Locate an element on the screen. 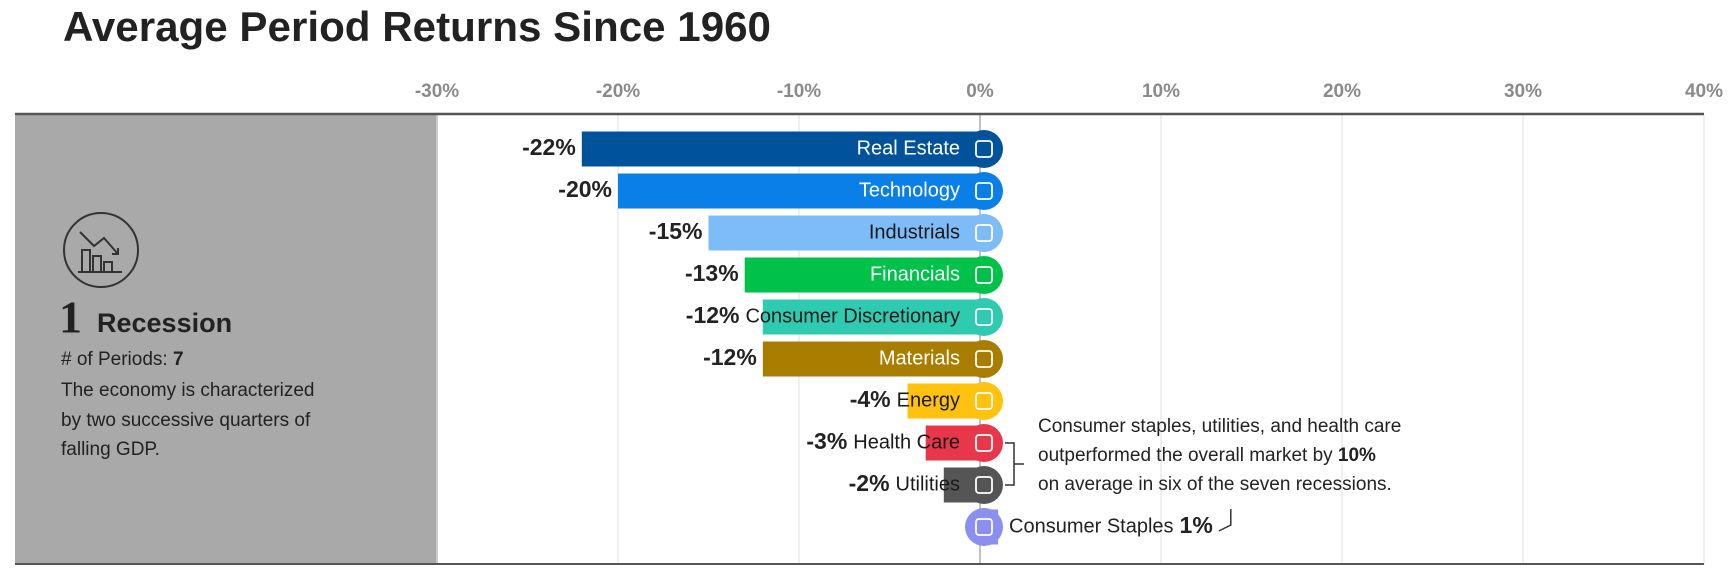  category-label: Health Care is located at coordinates (906, 442).